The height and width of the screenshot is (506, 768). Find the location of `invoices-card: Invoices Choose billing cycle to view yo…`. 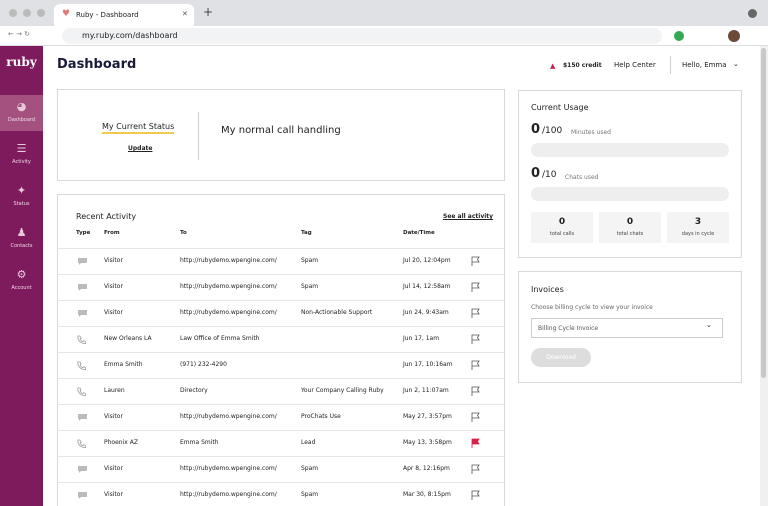

invoices-card: Invoices Choose billing cycle to view yo… is located at coordinates (630, 327).